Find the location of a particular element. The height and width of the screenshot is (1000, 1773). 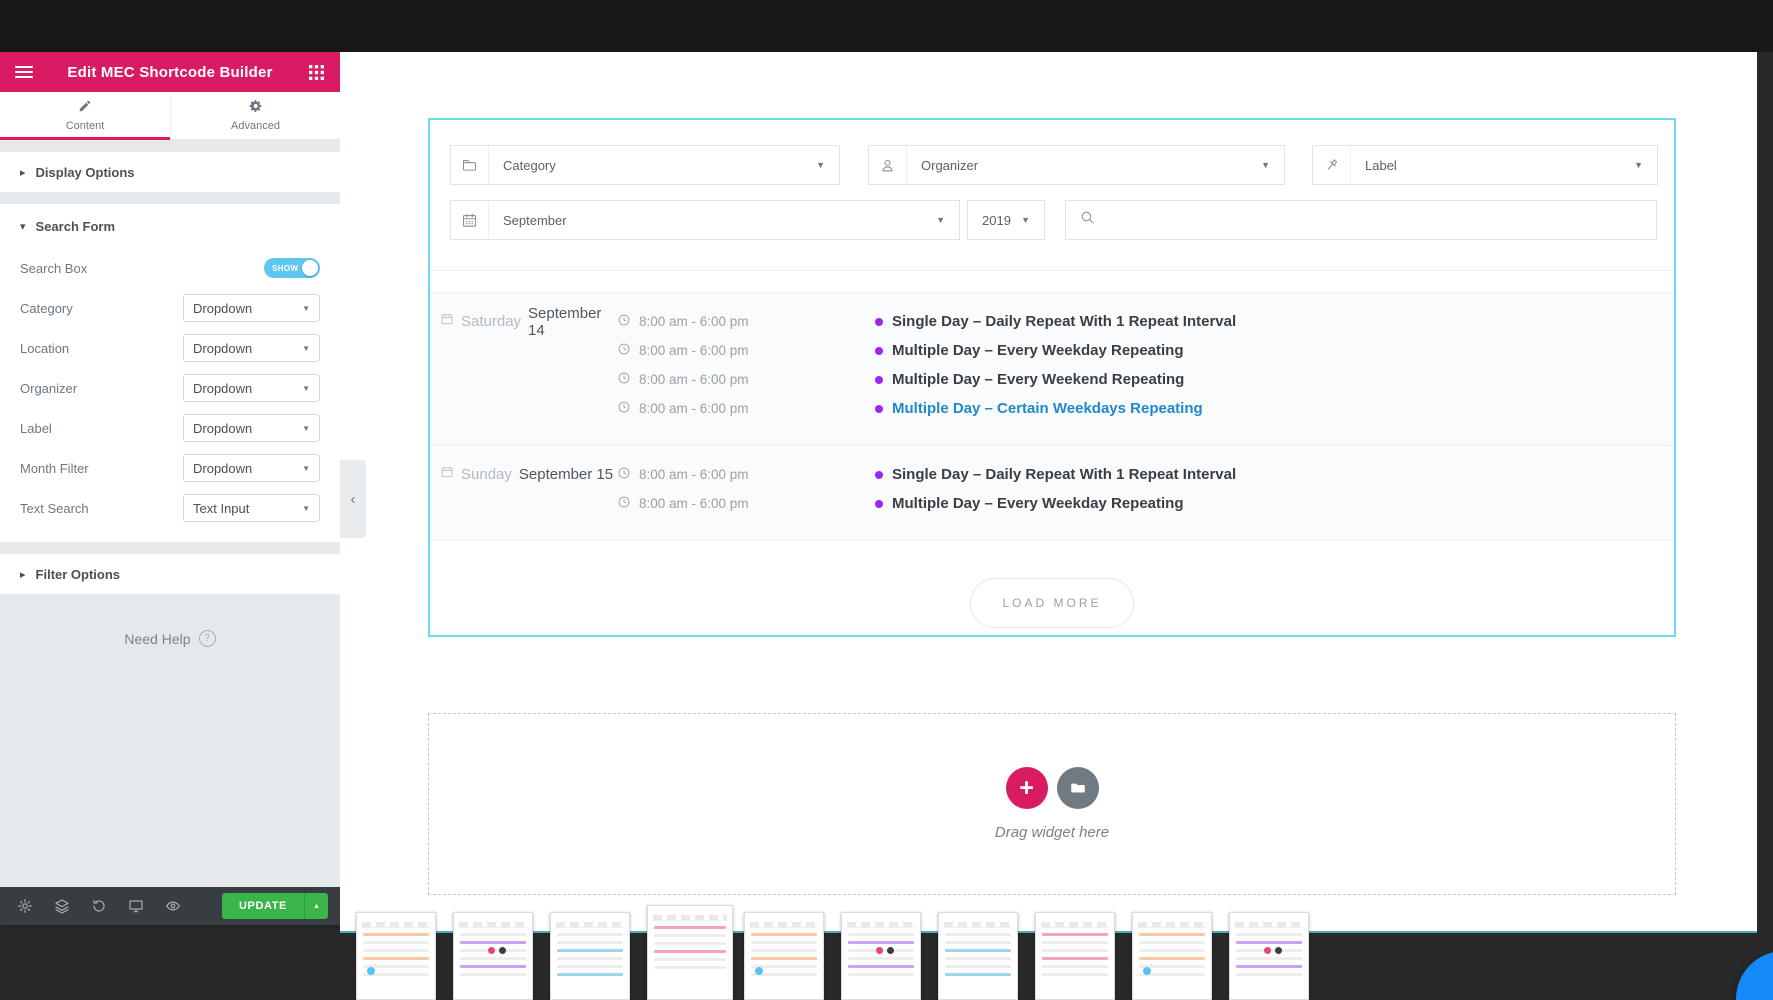

preview-search-input is located at coordinates (1381, 220).